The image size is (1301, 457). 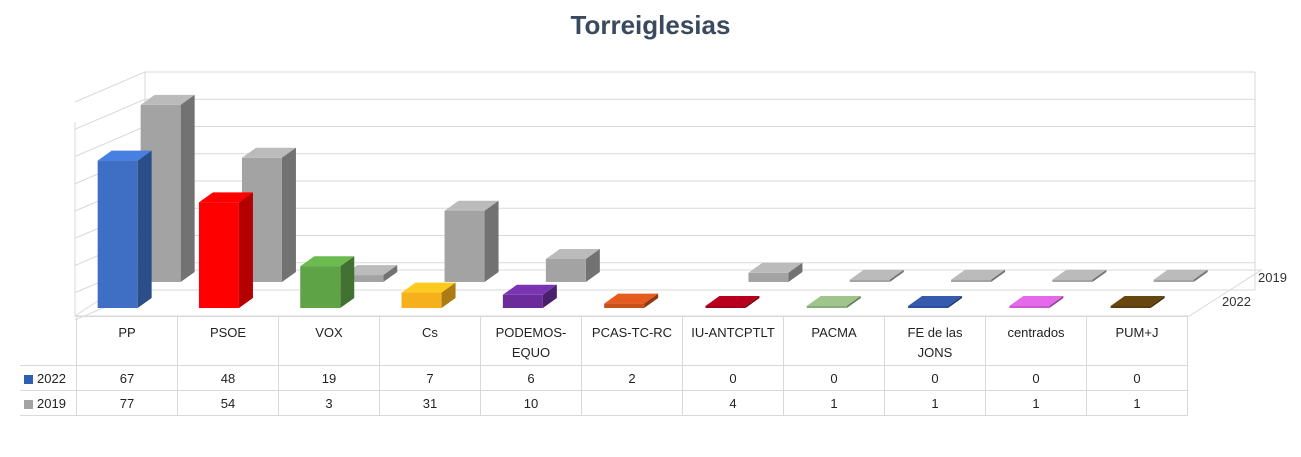 I want to click on data-label: 10, so click(x=531, y=403).